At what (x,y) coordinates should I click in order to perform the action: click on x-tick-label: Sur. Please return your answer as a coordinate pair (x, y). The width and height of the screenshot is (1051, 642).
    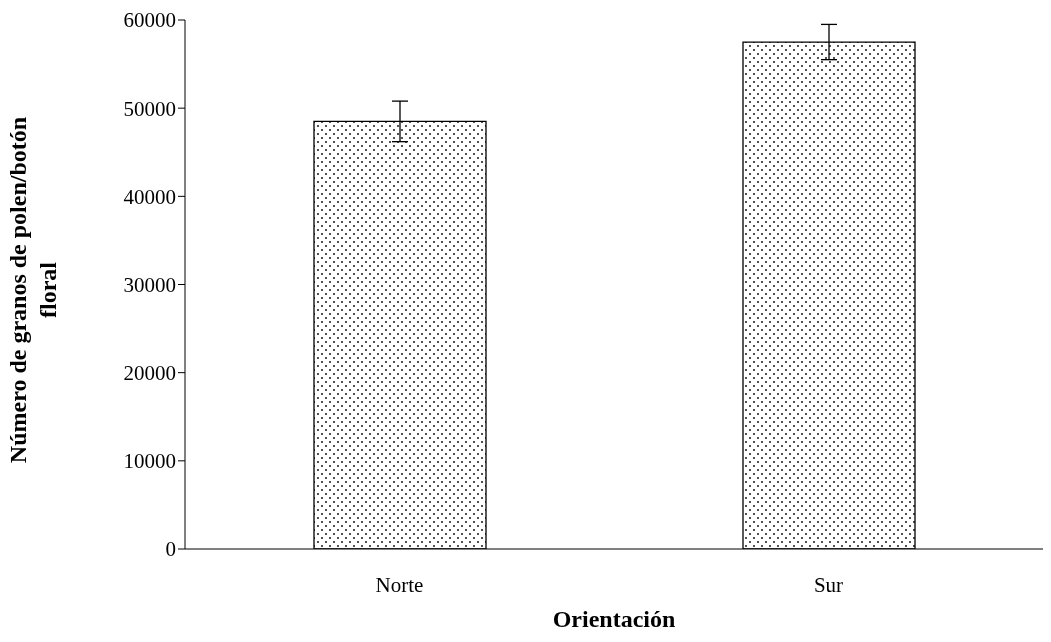
    Looking at the image, I should click on (828, 584).